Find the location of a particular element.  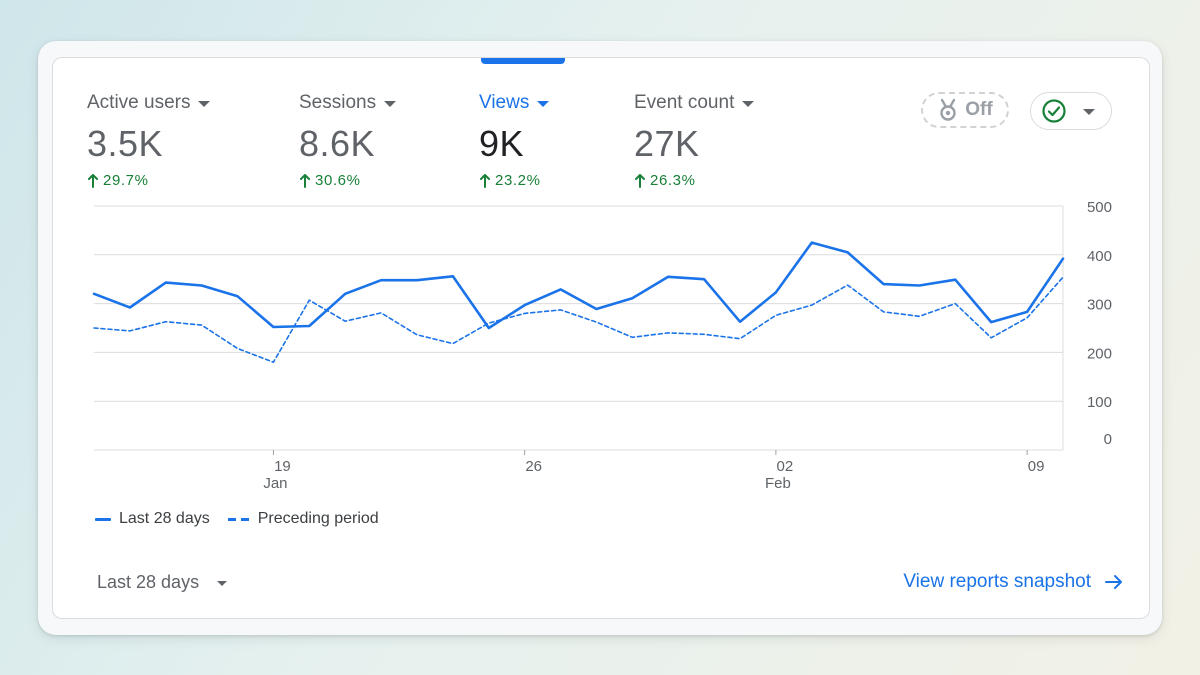

check-circle-icon is located at coordinates (1054, 111).